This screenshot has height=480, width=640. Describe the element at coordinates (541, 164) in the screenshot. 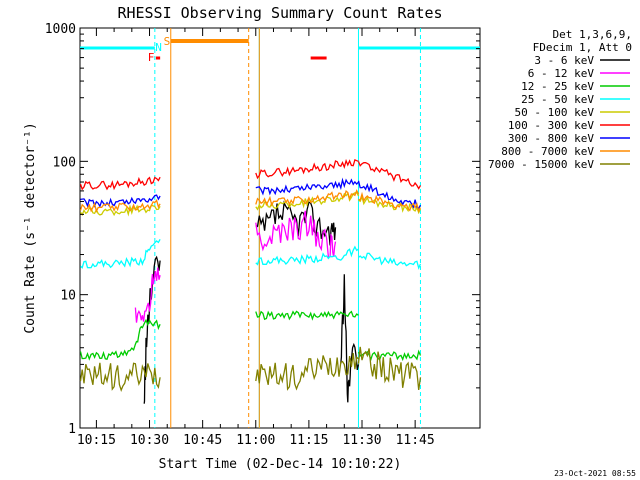

I see `legend-entry-label: 7000 - 15000 keV` at that location.